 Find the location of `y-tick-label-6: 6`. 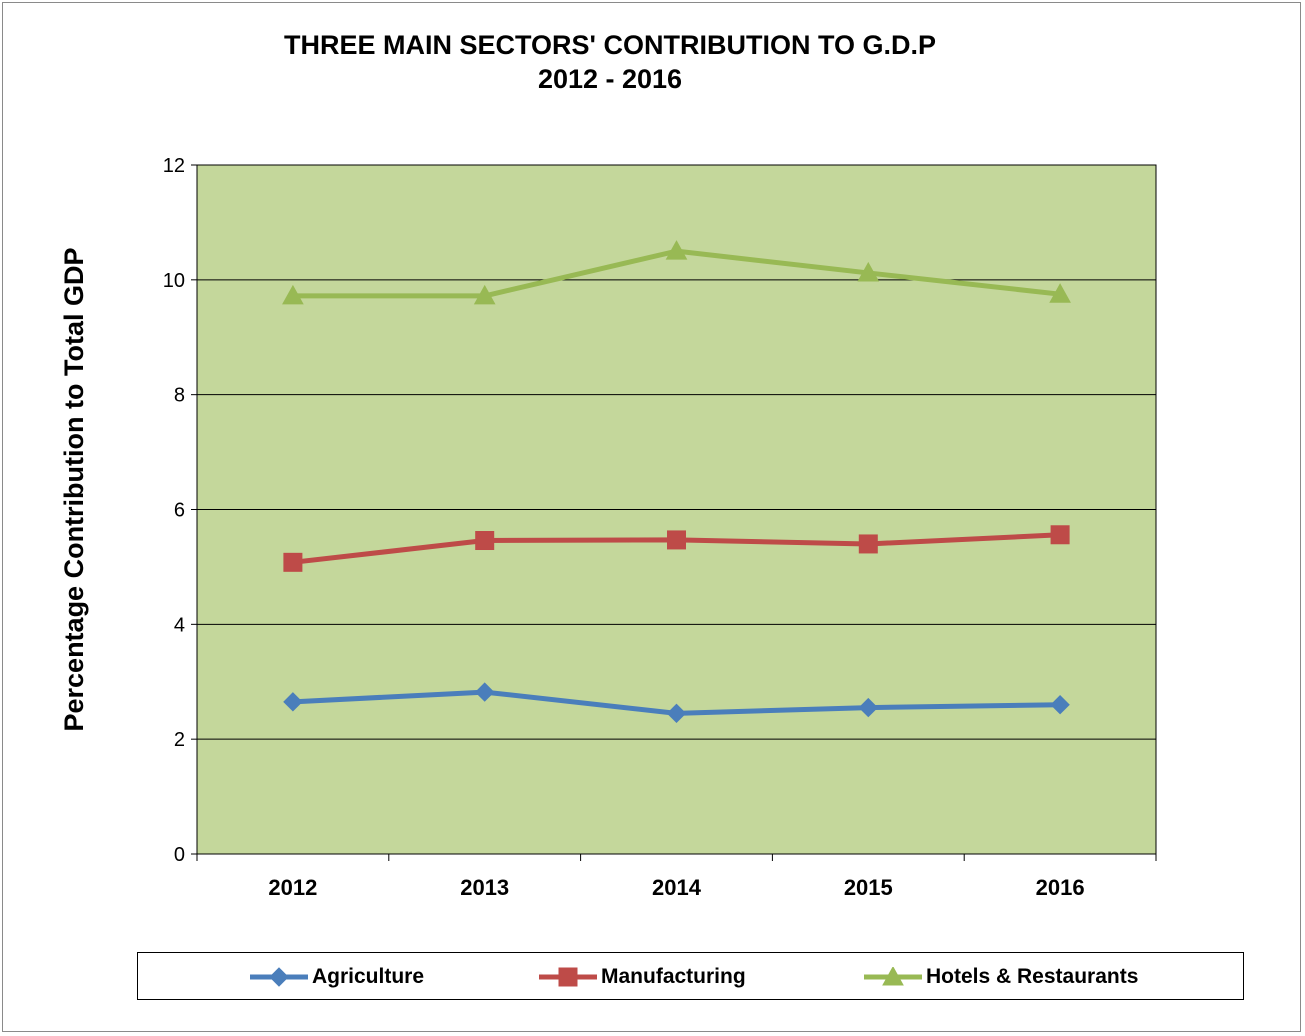

y-tick-label-6: 6 is located at coordinates (179, 511).